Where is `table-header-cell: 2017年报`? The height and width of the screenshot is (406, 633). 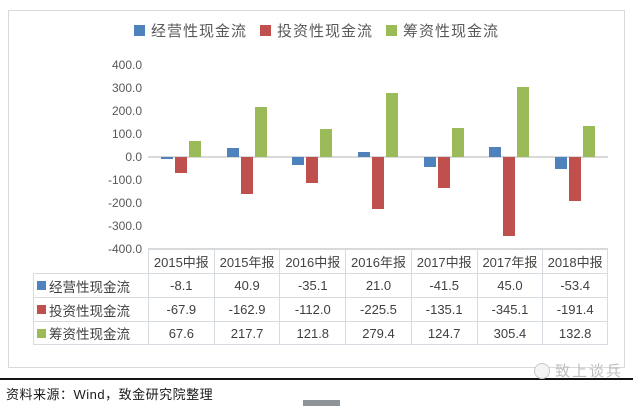 table-header-cell: 2017年报 is located at coordinates (509, 261).